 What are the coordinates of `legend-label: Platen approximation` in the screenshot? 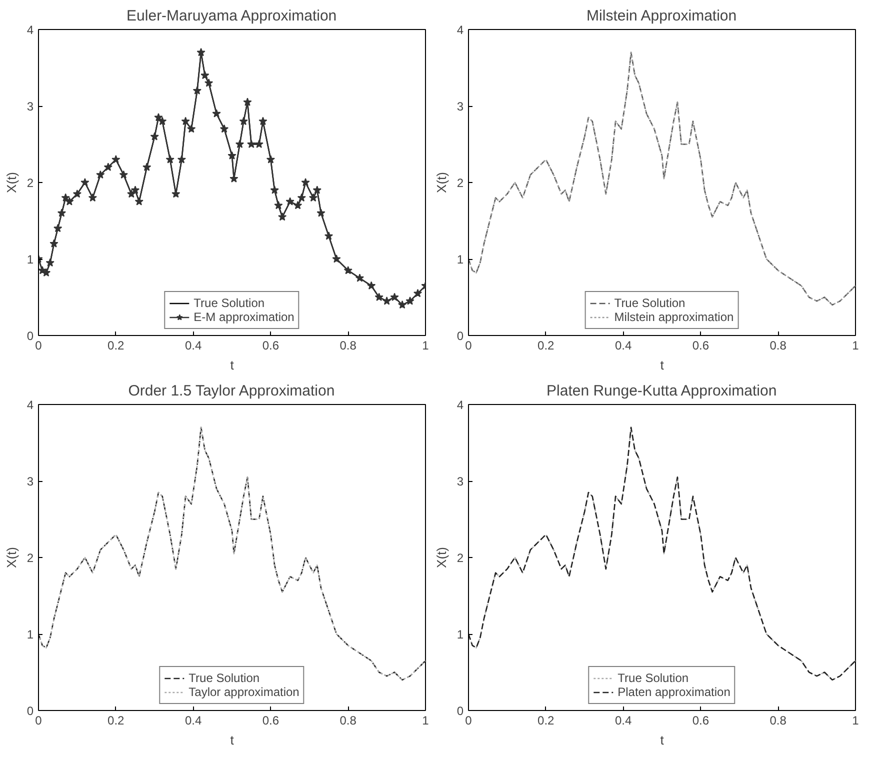 It's located at (674, 692).